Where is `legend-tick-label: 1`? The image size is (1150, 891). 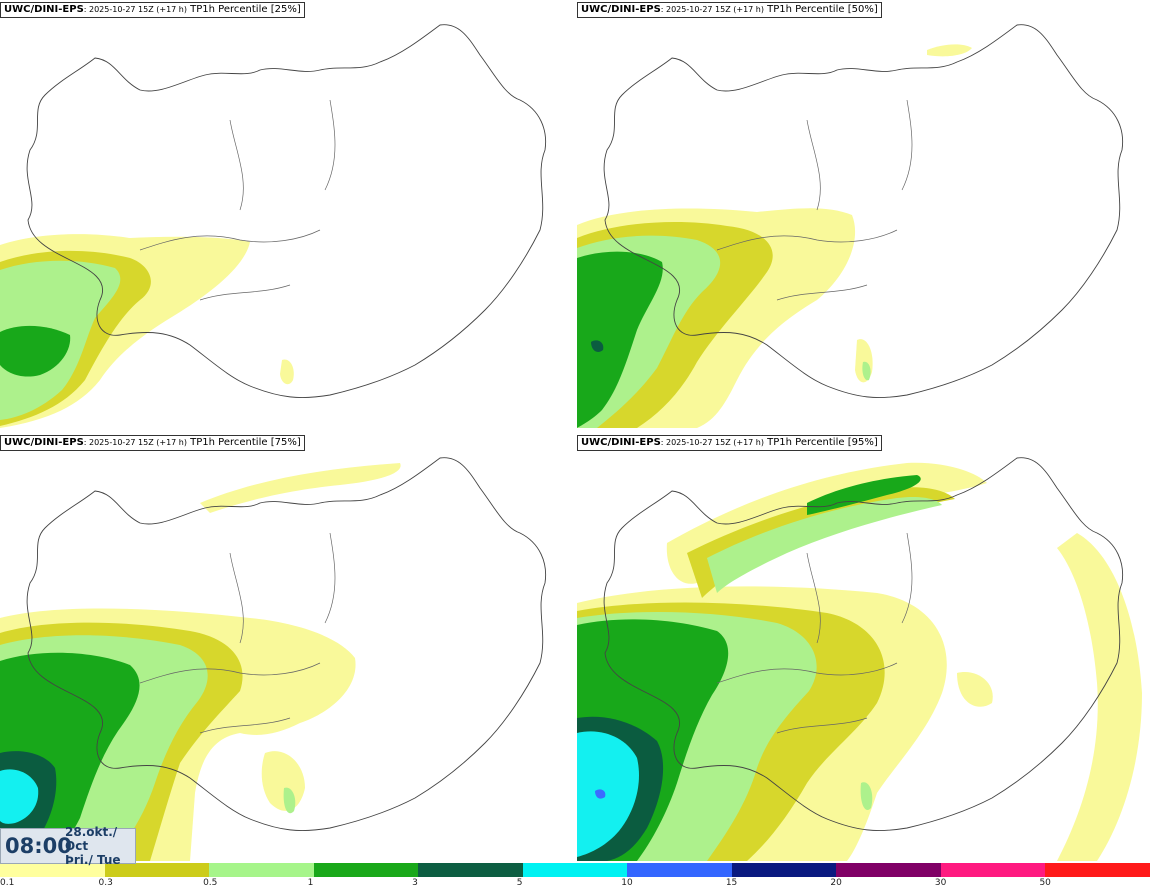
legend-tick-label: 1 is located at coordinates (310, 883).